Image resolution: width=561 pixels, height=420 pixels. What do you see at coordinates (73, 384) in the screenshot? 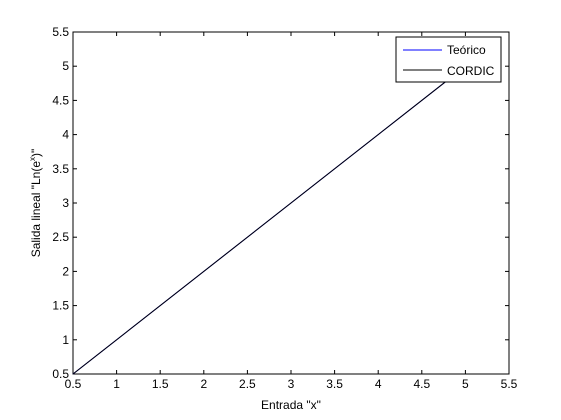
I see `x-tick-label: 0.5` at bounding box center [73, 384].